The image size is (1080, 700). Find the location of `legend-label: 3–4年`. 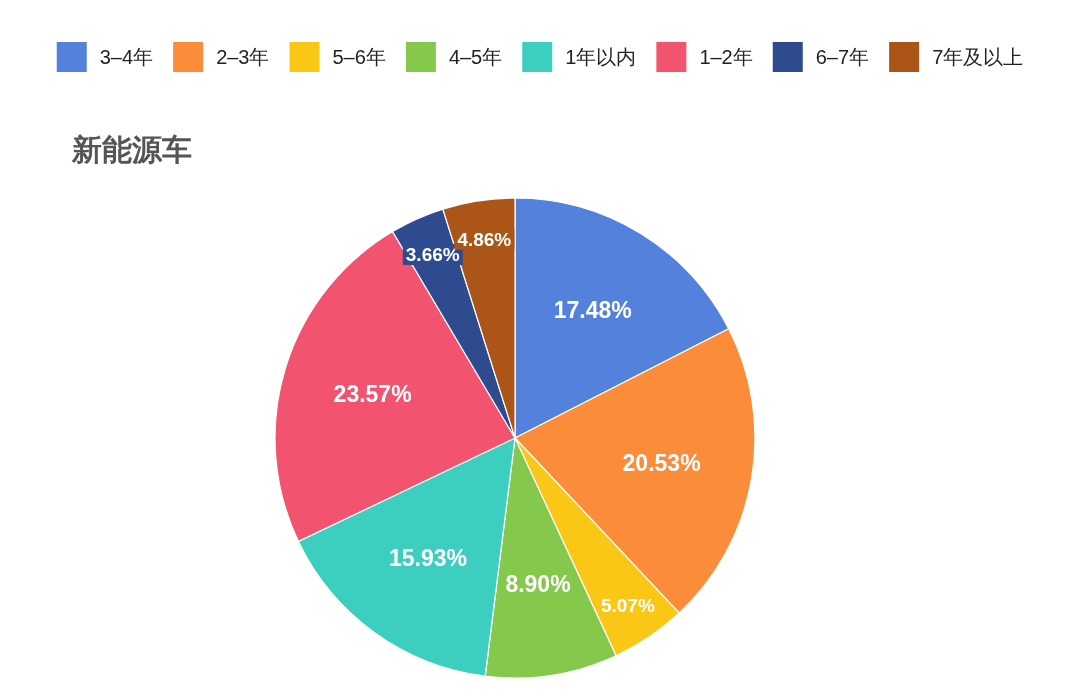

legend-label: 3–4年 is located at coordinates (126, 57).